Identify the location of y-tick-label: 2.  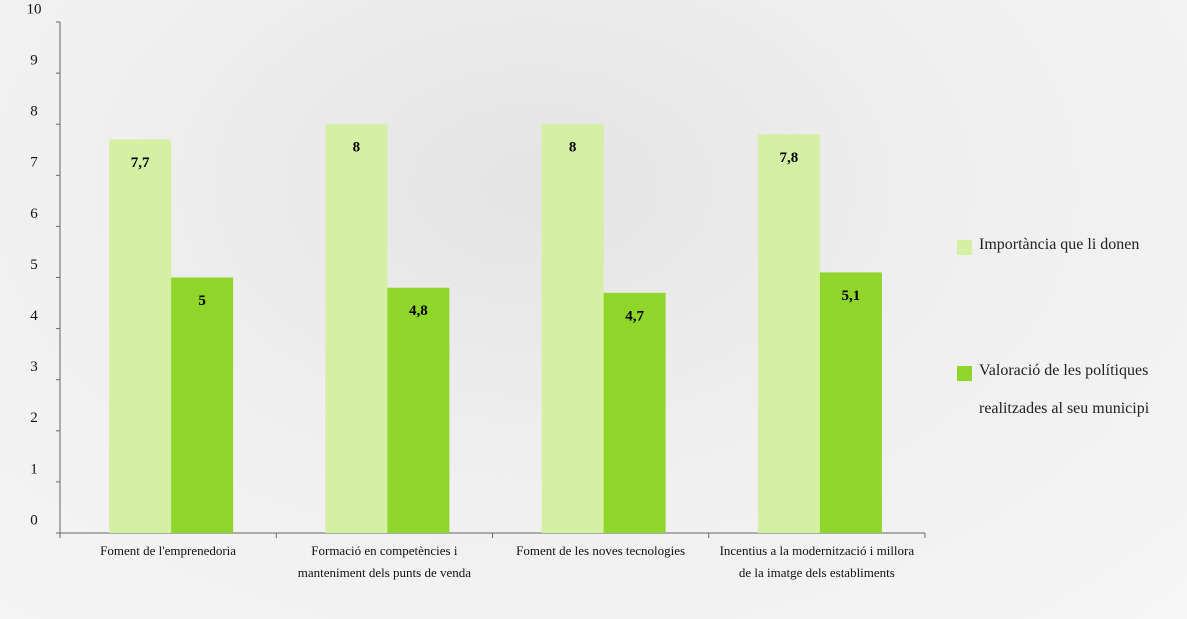
(34, 418).